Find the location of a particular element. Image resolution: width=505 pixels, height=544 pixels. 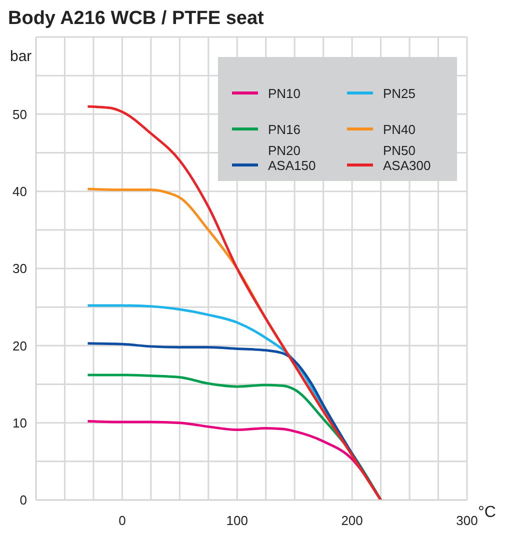

y-tick-label: 10 is located at coordinates (19, 422).